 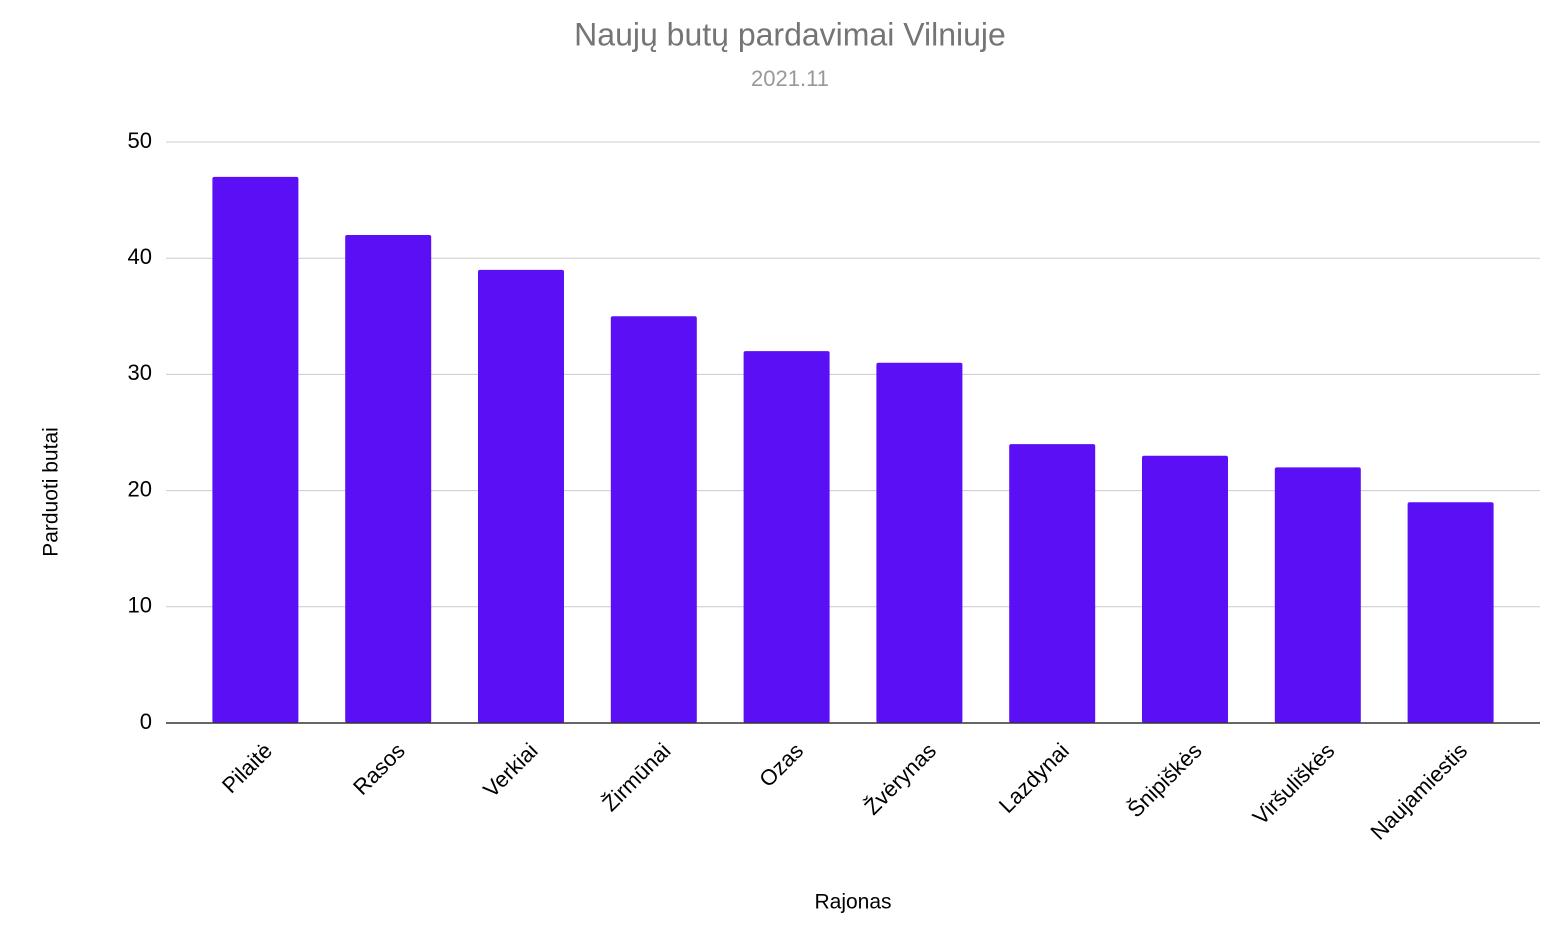 What do you see at coordinates (247, 768) in the screenshot?
I see `x-tick-label: Pilaitė` at bounding box center [247, 768].